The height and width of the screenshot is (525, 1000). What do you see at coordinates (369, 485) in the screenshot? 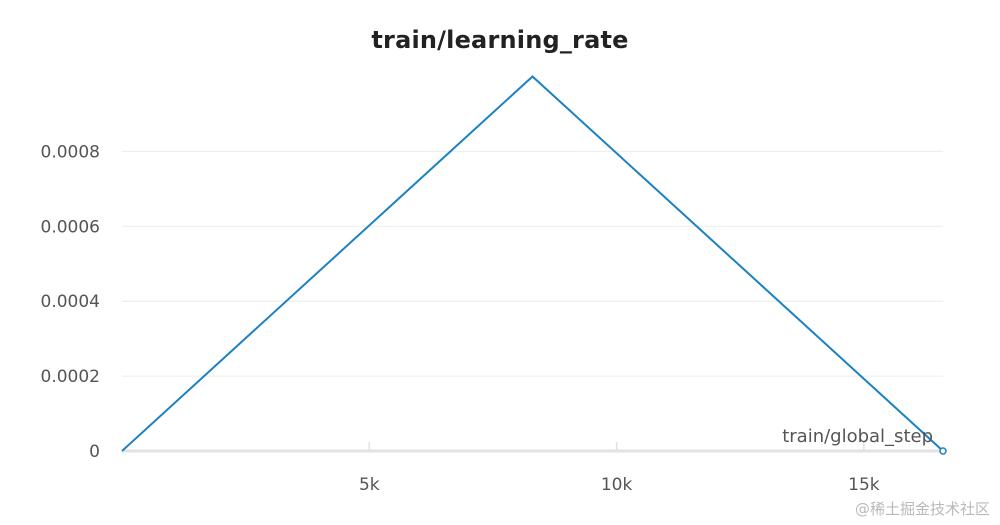
I see `x-tick-label: 5k` at bounding box center [369, 485].